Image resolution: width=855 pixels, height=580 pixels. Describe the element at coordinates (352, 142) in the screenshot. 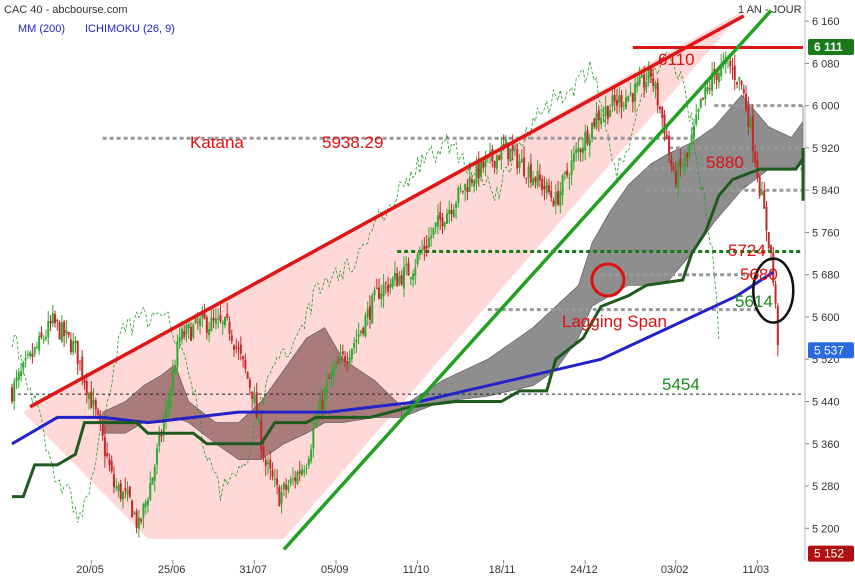

I see `annotation-5938: 5938.29` at that location.